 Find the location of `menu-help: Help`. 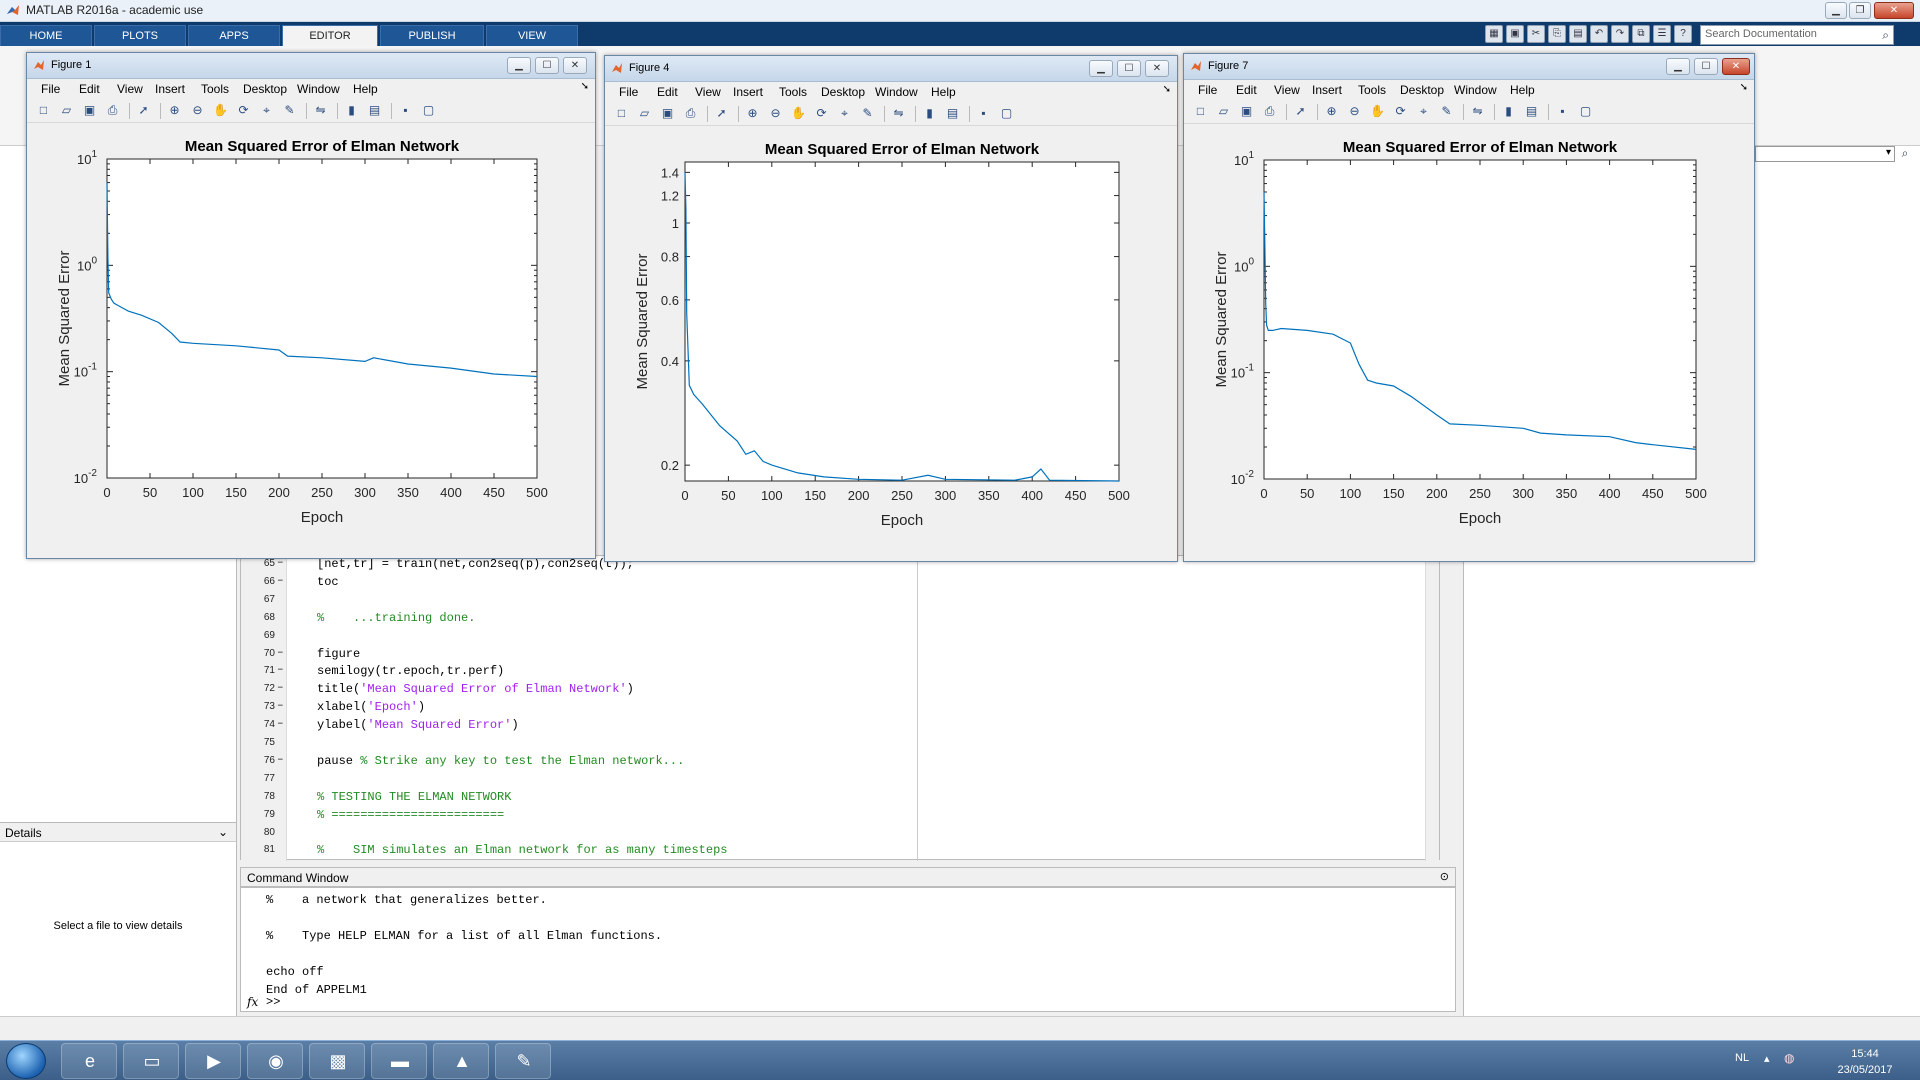

menu-help: Help is located at coordinates (943, 92).